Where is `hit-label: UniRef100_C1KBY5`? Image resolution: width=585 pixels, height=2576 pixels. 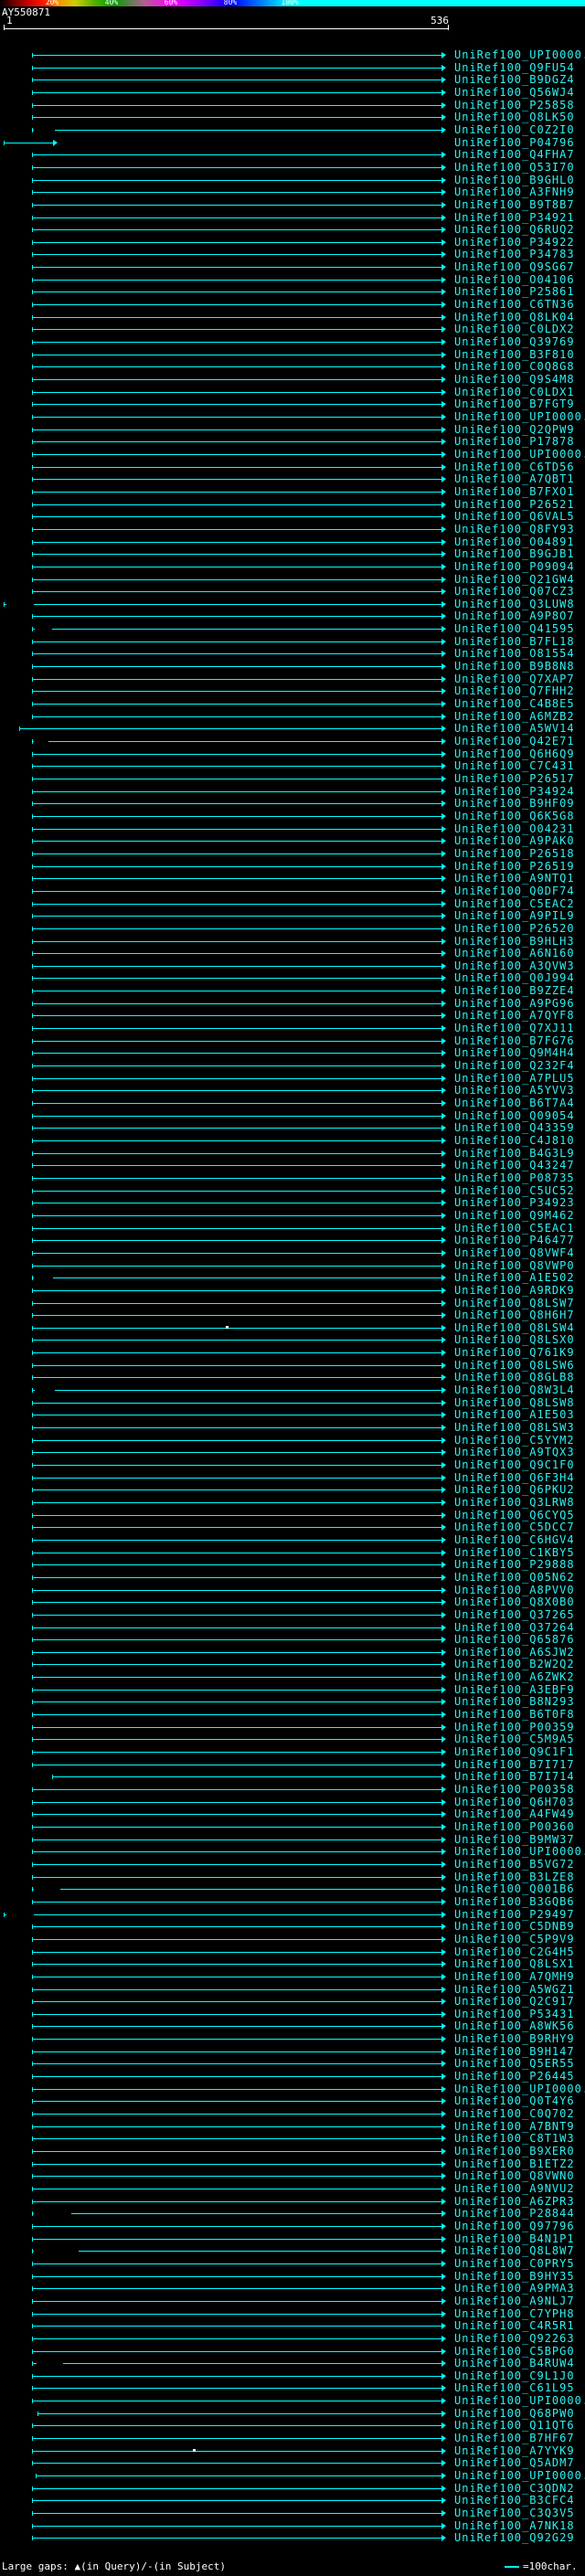 hit-label: UniRef100_C1KBY5 is located at coordinates (514, 1552).